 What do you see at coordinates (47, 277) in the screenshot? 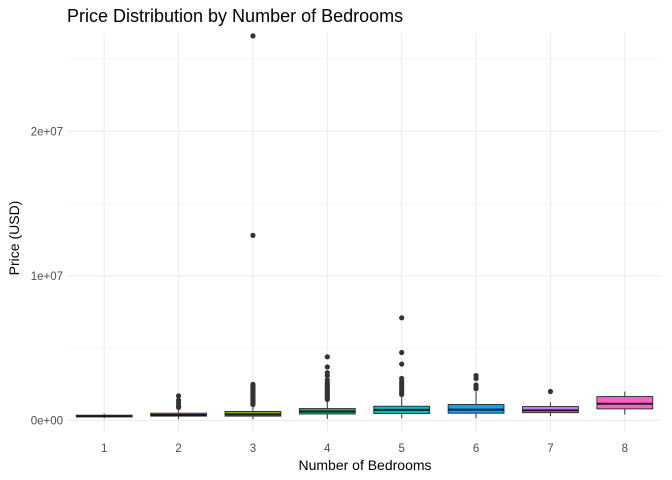
I see `y-tick-label-1: 1e+07` at bounding box center [47, 277].